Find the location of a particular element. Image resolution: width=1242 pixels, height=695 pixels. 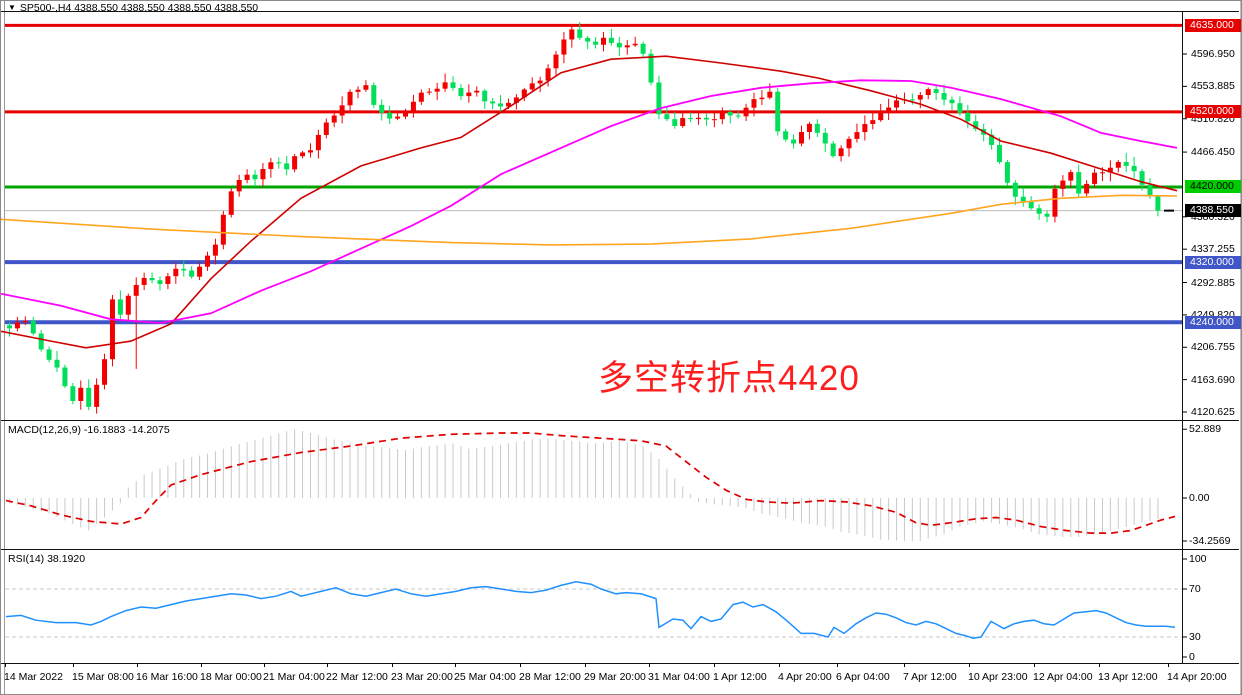

date-axis-label: 28 Mar 12:00 is located at coordinates (550, 677).